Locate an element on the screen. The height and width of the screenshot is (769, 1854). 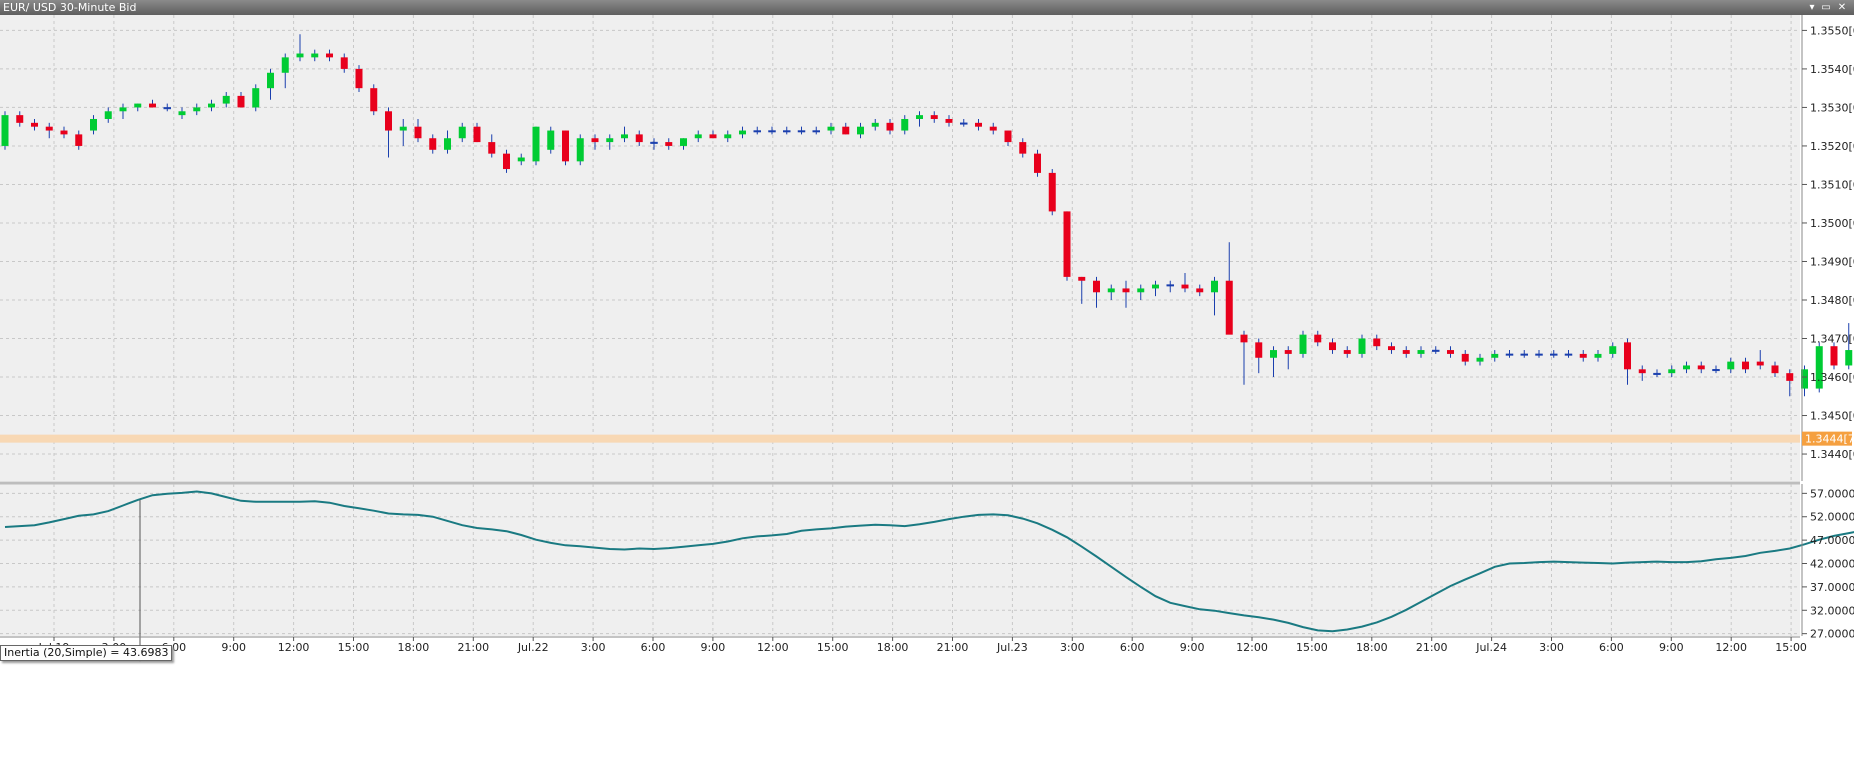
time-tick-label: 12:00 is located at coordinates (1252, 647).